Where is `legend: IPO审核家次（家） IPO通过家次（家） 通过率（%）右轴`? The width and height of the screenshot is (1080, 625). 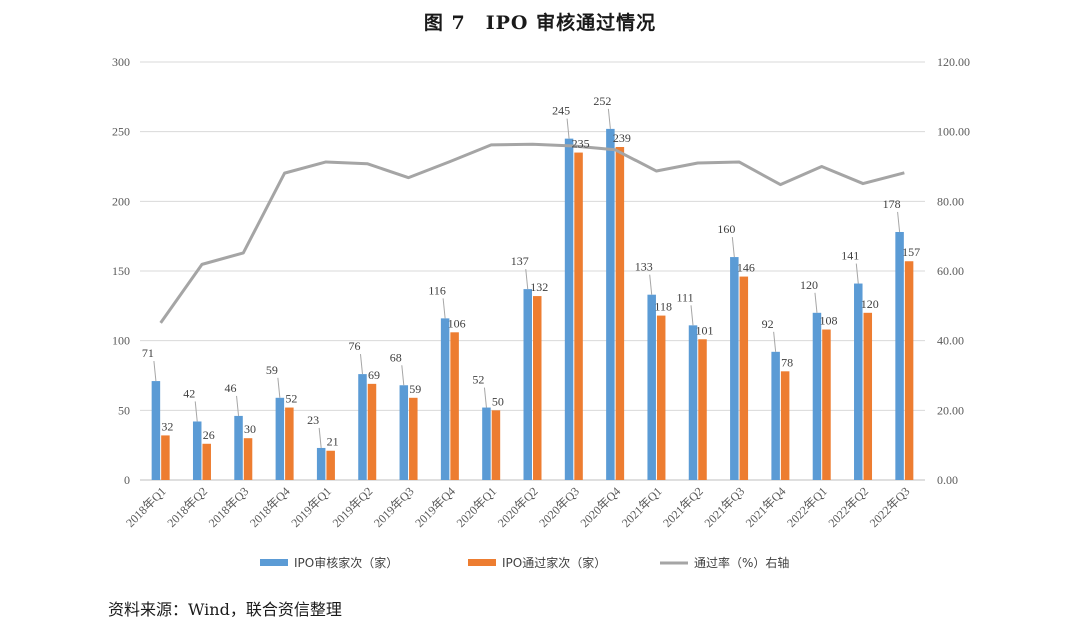 legend: IPO审核家次（家） IPO通过家次（家） 通过率（%）右轴 is located at coordinates (524, 562).